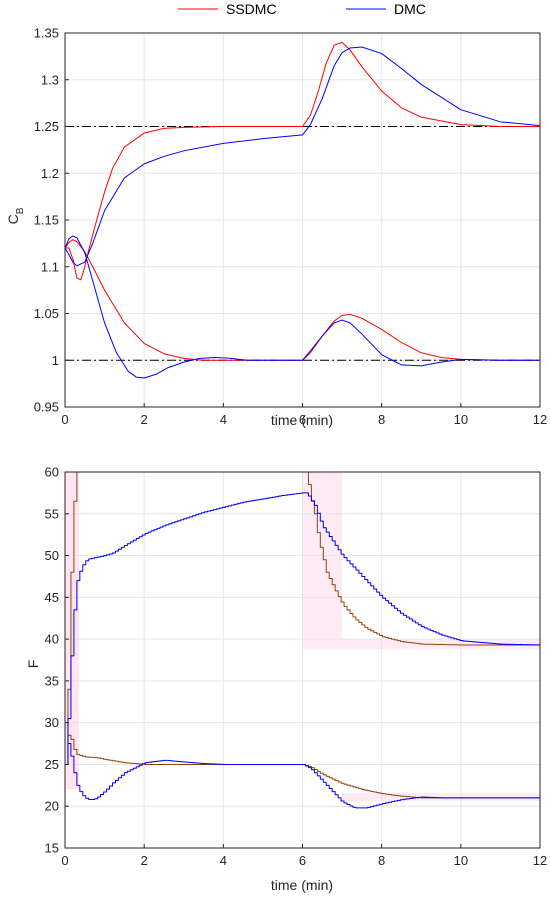 Image resolution: width=550 pixels, height=897 pixels. Describe the element at coordinates (540, 419) in the screenshot. I see `top-x-tick-label: 12` at that location.